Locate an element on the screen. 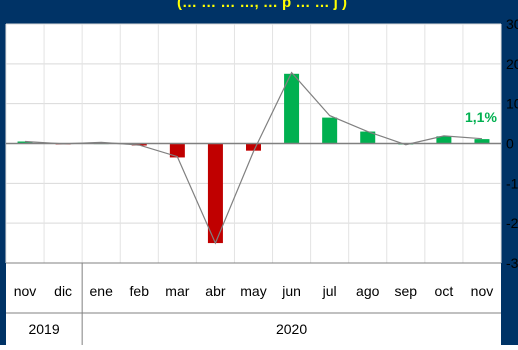  y-tick-label: -10 is located at coordinates (512, 183).